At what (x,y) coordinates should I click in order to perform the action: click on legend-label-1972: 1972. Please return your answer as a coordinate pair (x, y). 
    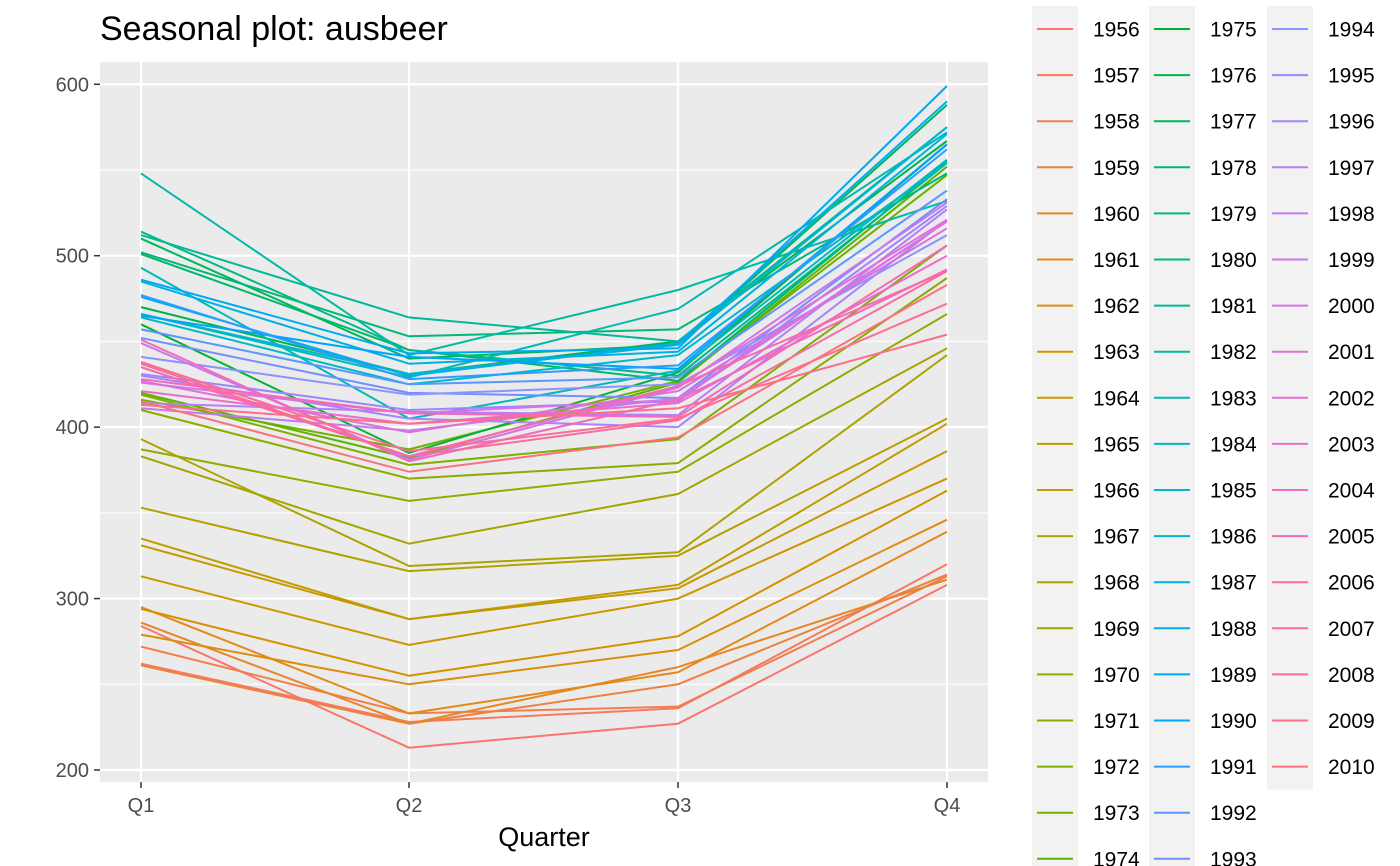
    Looking at the image, I should click on (1116, 767).